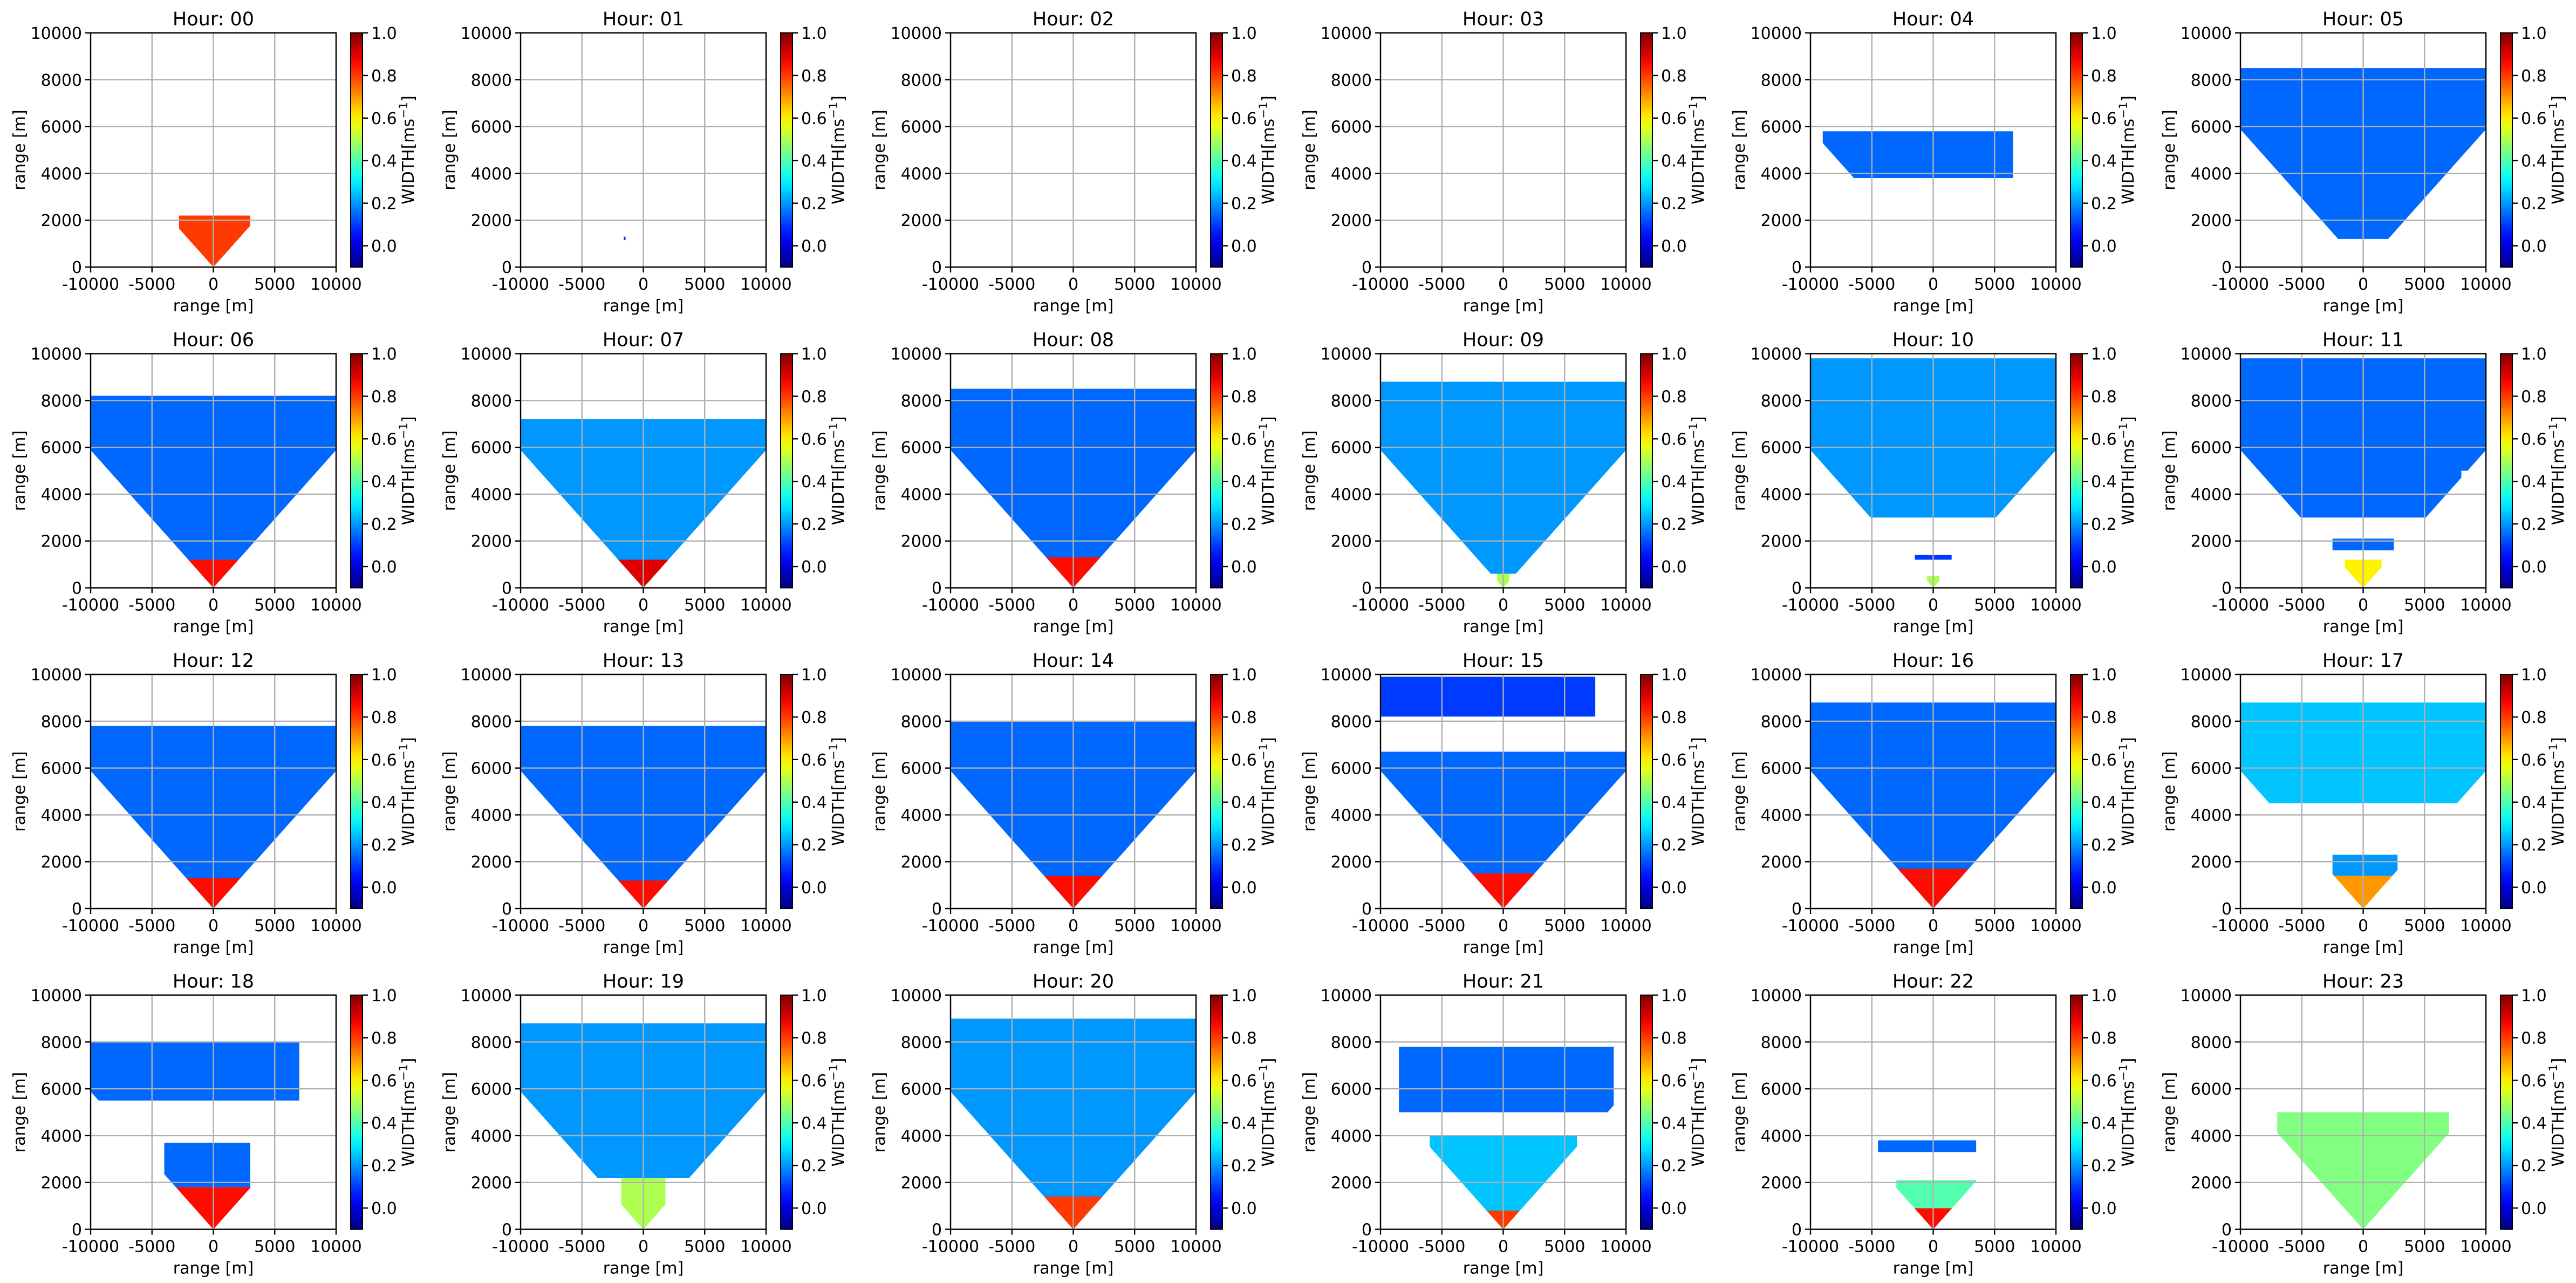  I want to click on y-tick-label: 6000, so click(921, 448).